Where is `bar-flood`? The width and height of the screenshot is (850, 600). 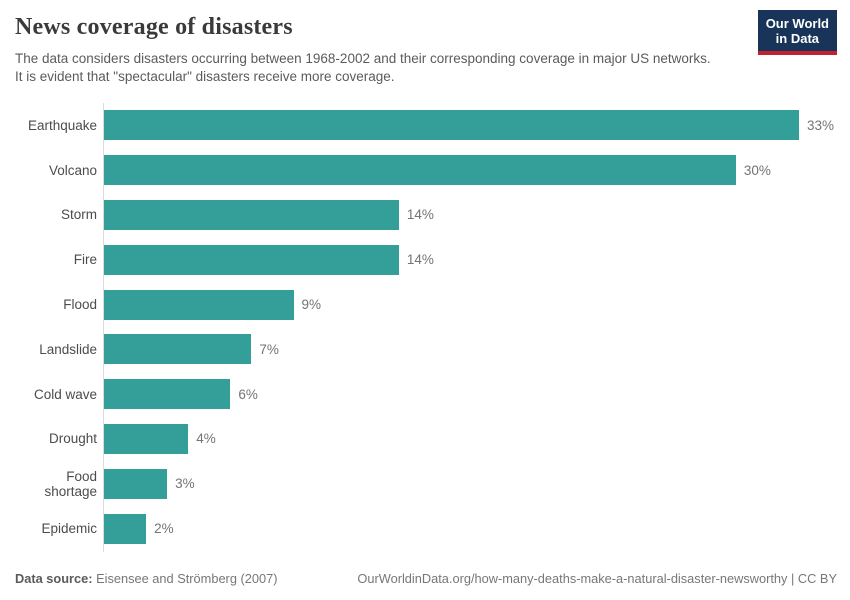 bar-flood is located at coordinates (199, 304).